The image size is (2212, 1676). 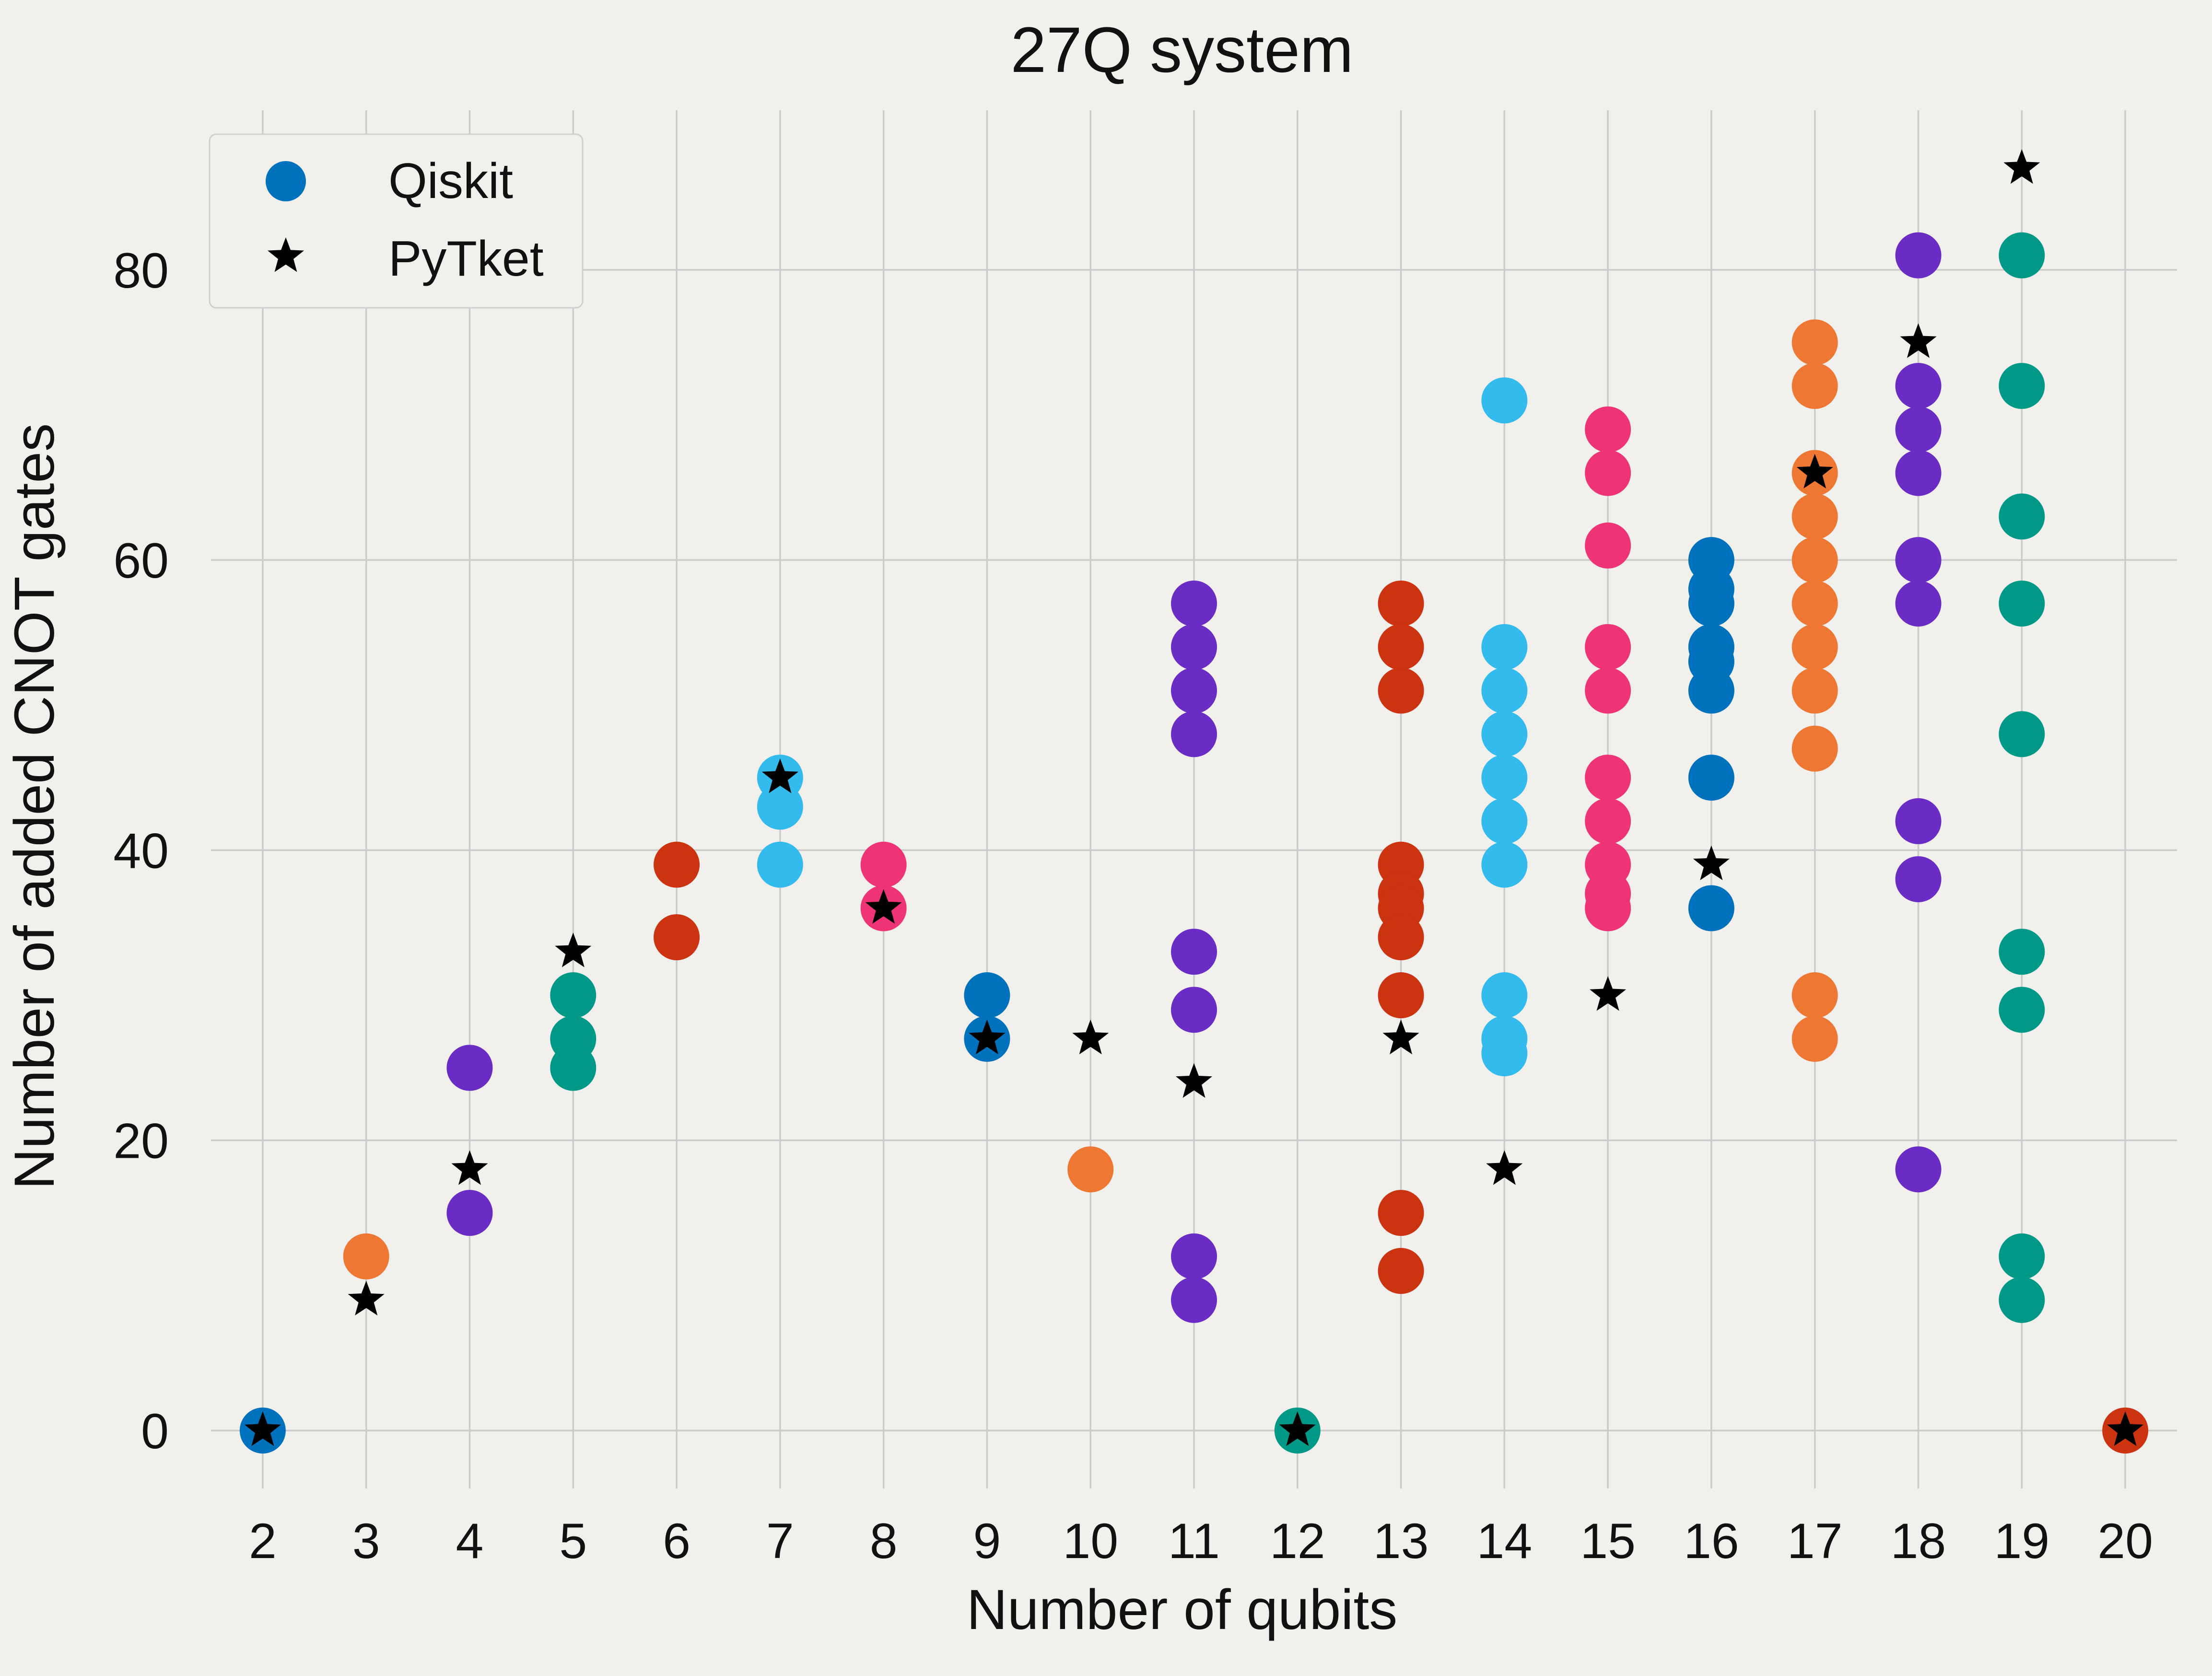 I want to click on x-tick-label: 18, so click(x=1918, y=1541).